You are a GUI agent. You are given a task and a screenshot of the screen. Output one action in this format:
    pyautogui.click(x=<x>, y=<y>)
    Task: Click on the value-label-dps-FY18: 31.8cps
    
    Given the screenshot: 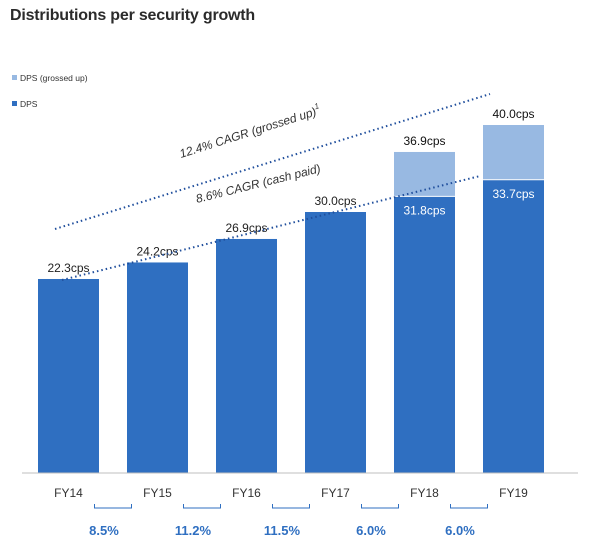 What is the action you would take?
    pyautogui.click(x=424, y=210)
    